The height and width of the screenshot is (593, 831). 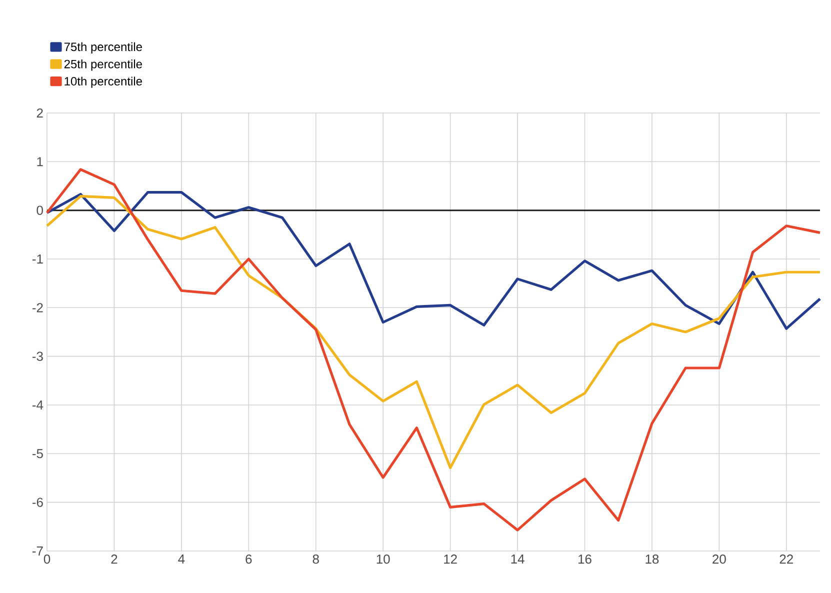 What do you see at coordinates (517, 559) in the screenshot?
I see `x-tick-label: 14` at bounding box center [517, 559].